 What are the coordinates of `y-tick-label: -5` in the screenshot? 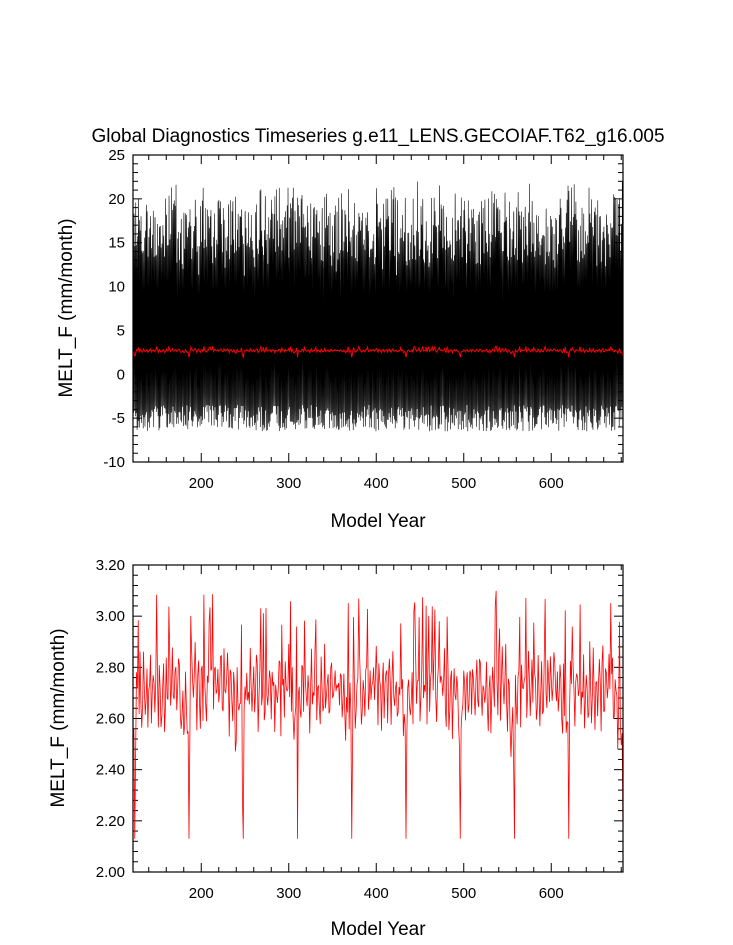 It's located at (118, 418).